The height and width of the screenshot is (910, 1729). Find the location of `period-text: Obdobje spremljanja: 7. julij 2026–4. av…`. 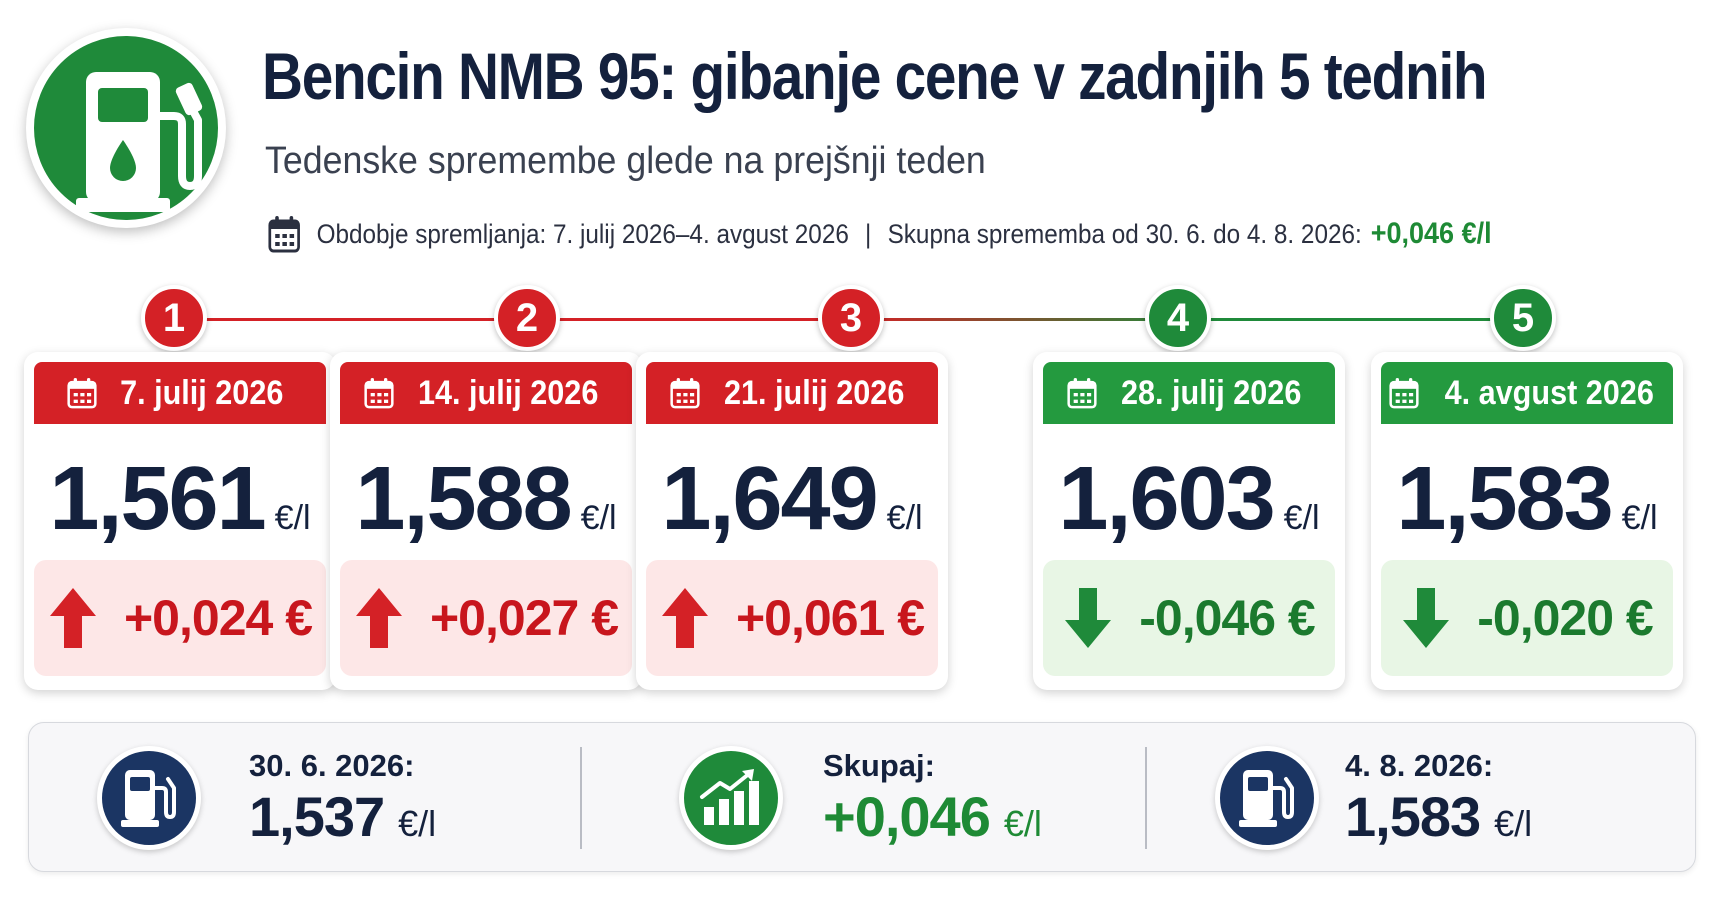

period-text: Obdobje spremljanja: 7. julij 2026–4. av… is located at coordinates (582, 233).